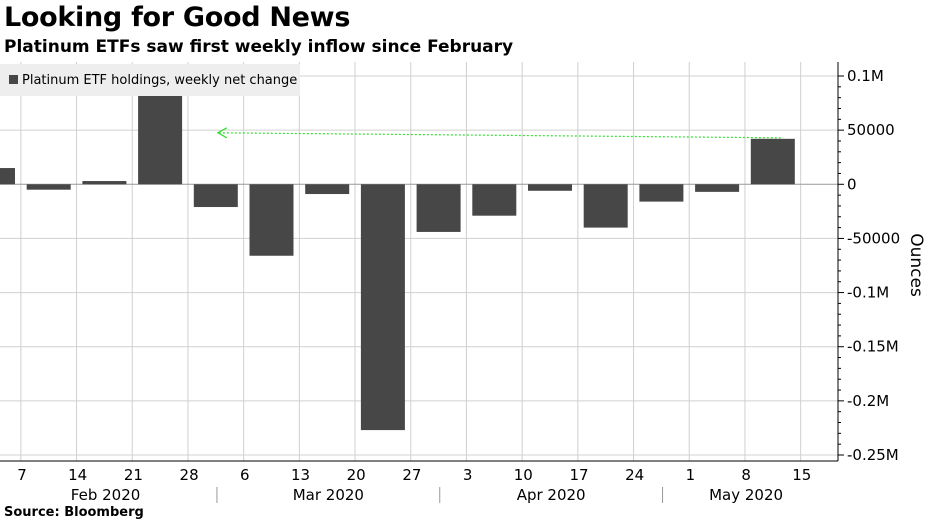 Image resolution: width=930 pixels, height=523 pixels. I want to click on legend-label: Platinum ETF holdings, weekly net change, so click(159, 80).